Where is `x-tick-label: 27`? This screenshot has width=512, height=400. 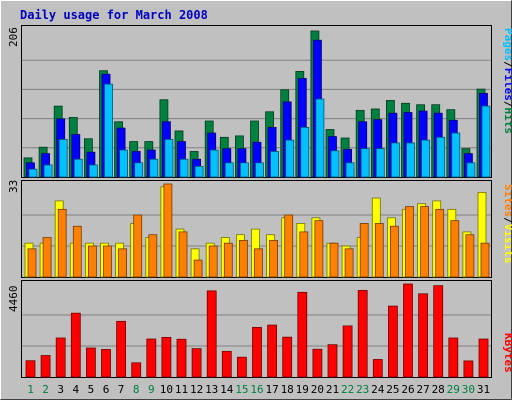 x-tick-label: 27 is located at coordinates (422, 389).